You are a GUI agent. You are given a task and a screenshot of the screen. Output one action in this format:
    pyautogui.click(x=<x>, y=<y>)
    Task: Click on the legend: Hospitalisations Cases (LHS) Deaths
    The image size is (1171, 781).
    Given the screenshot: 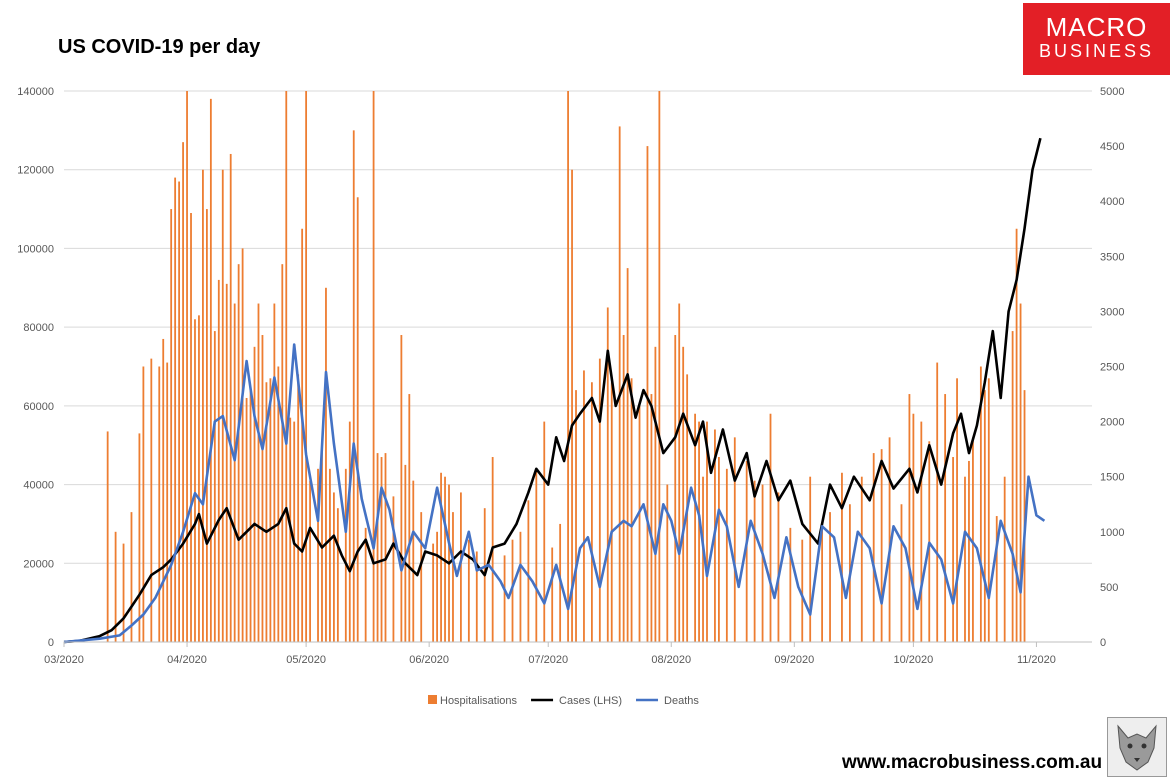 What is the action you would take?
    pyautogui.click(x=563, y=701)
    